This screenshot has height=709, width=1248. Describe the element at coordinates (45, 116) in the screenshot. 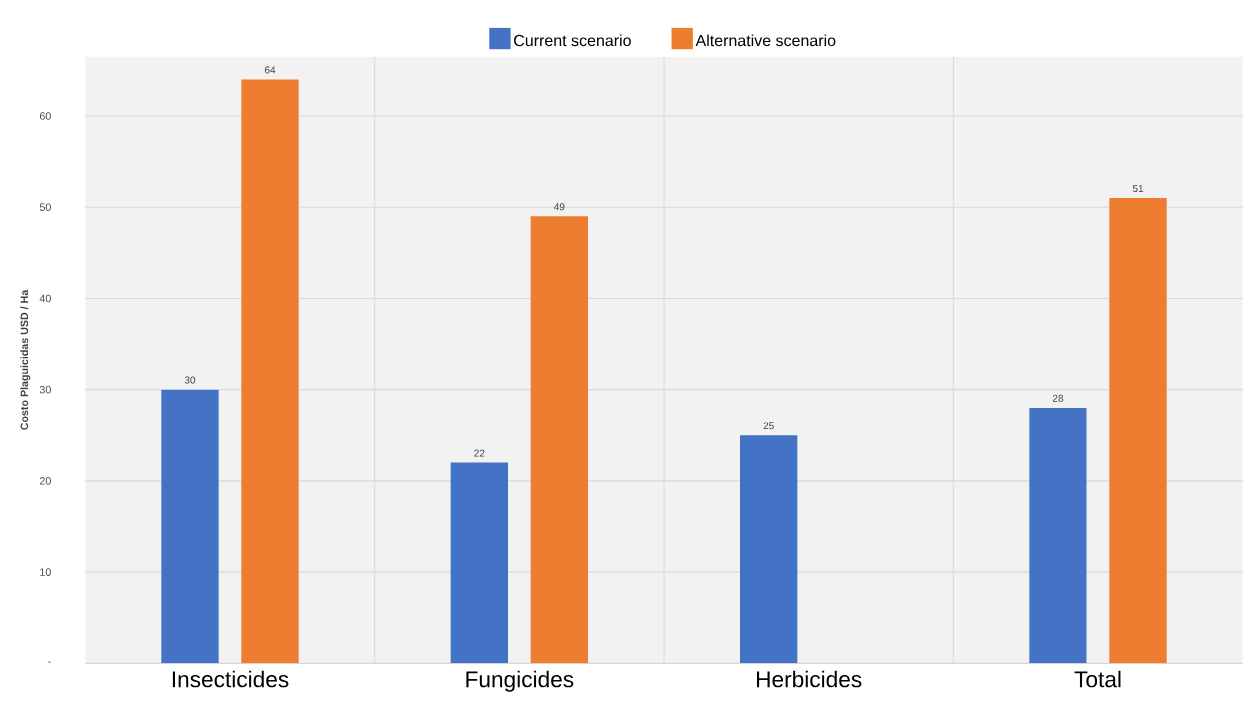

I see `y-tick-label: 60` at that location.